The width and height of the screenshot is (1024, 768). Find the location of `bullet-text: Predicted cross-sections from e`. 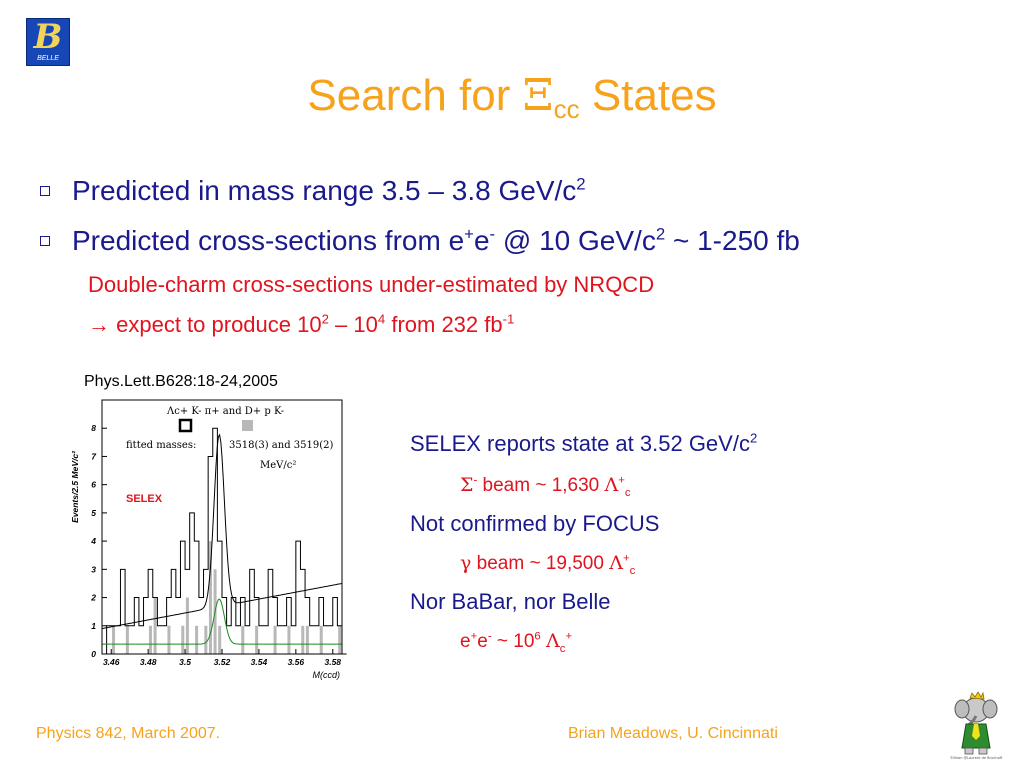

bullet-text: Predicted cross-sections from e is located at coordinates (268, 240).